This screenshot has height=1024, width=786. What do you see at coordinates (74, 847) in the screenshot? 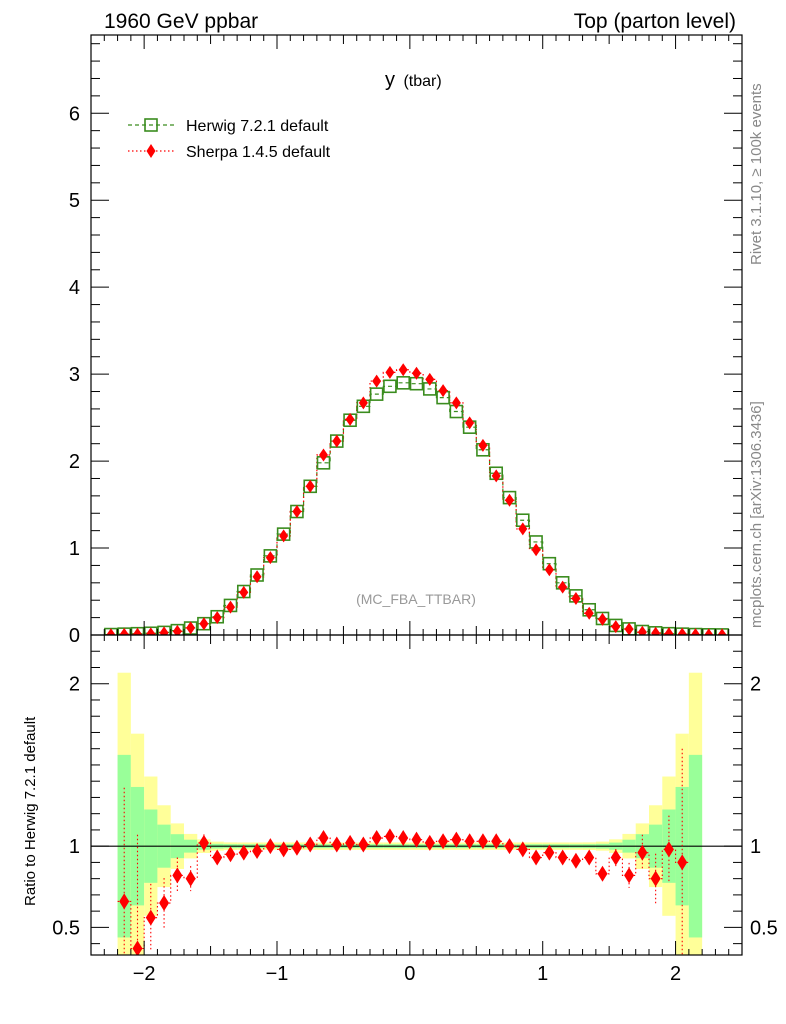
I see `ratio-y-tick-label: 1` at bounding box center [74, 847].